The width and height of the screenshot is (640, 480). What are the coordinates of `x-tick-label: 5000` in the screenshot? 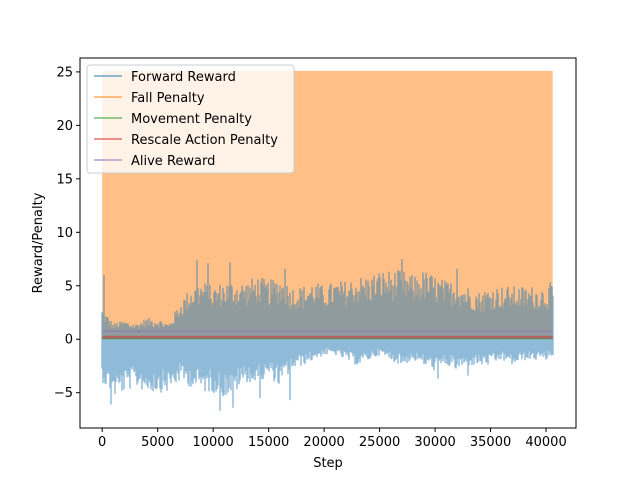 It's located at (157, 442).